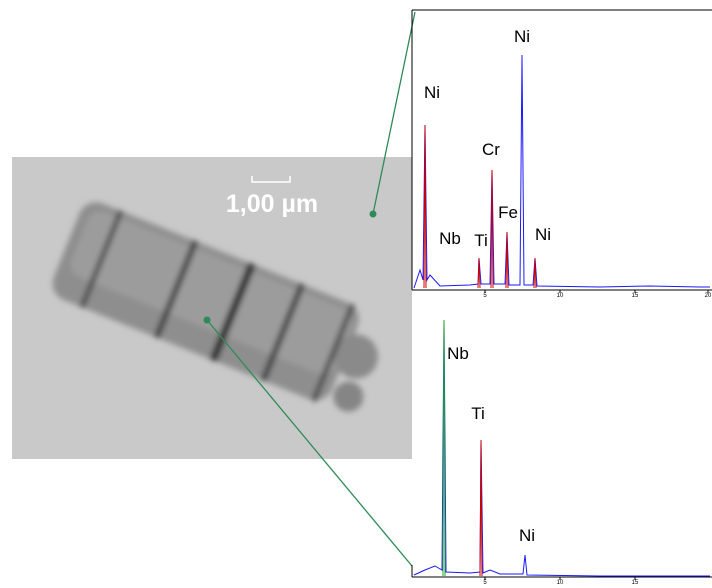 This screenshot has width=712, height=588. I want to click on scale-bar, so click(271, 179).